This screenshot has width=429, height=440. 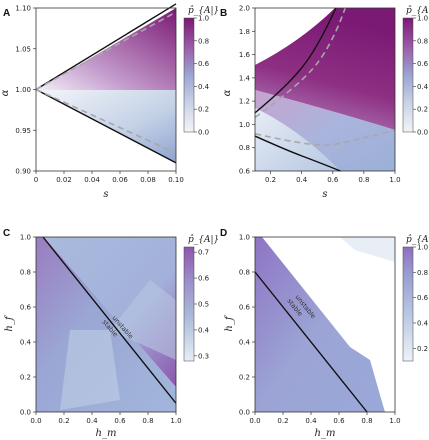 I want to click on panel-c-right-region, so click(x=110, y=312).